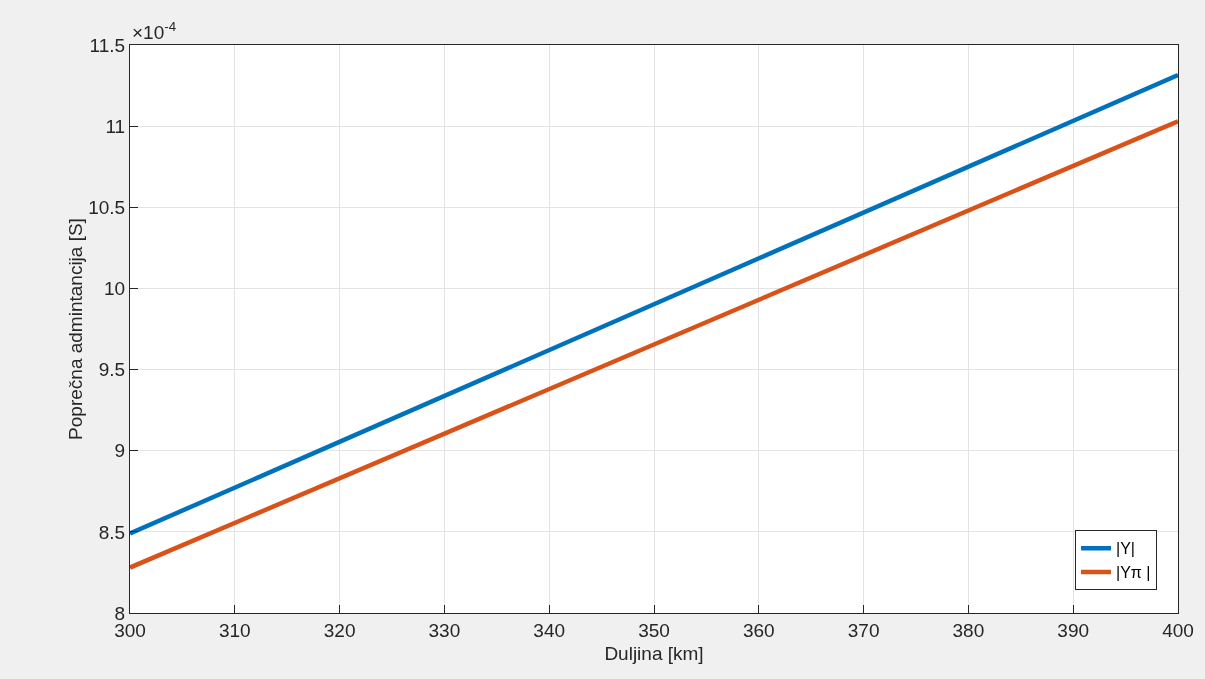 The width and height of the screenshot is (1205, 679). I want to click on x-tick-label: 390, so click(1073, 630).